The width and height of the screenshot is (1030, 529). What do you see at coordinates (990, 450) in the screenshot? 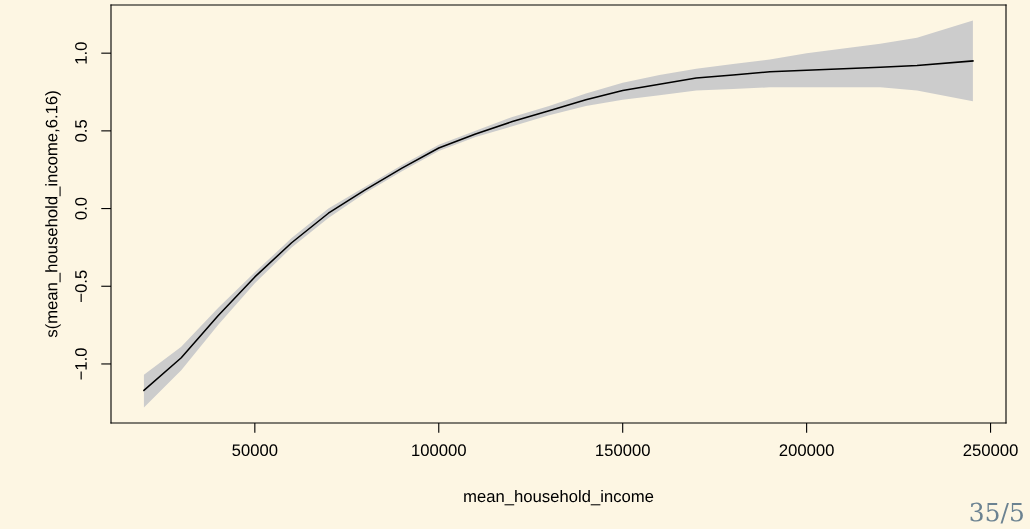
I see `x-tick-label: 250000` at bounding box center [990, 450].